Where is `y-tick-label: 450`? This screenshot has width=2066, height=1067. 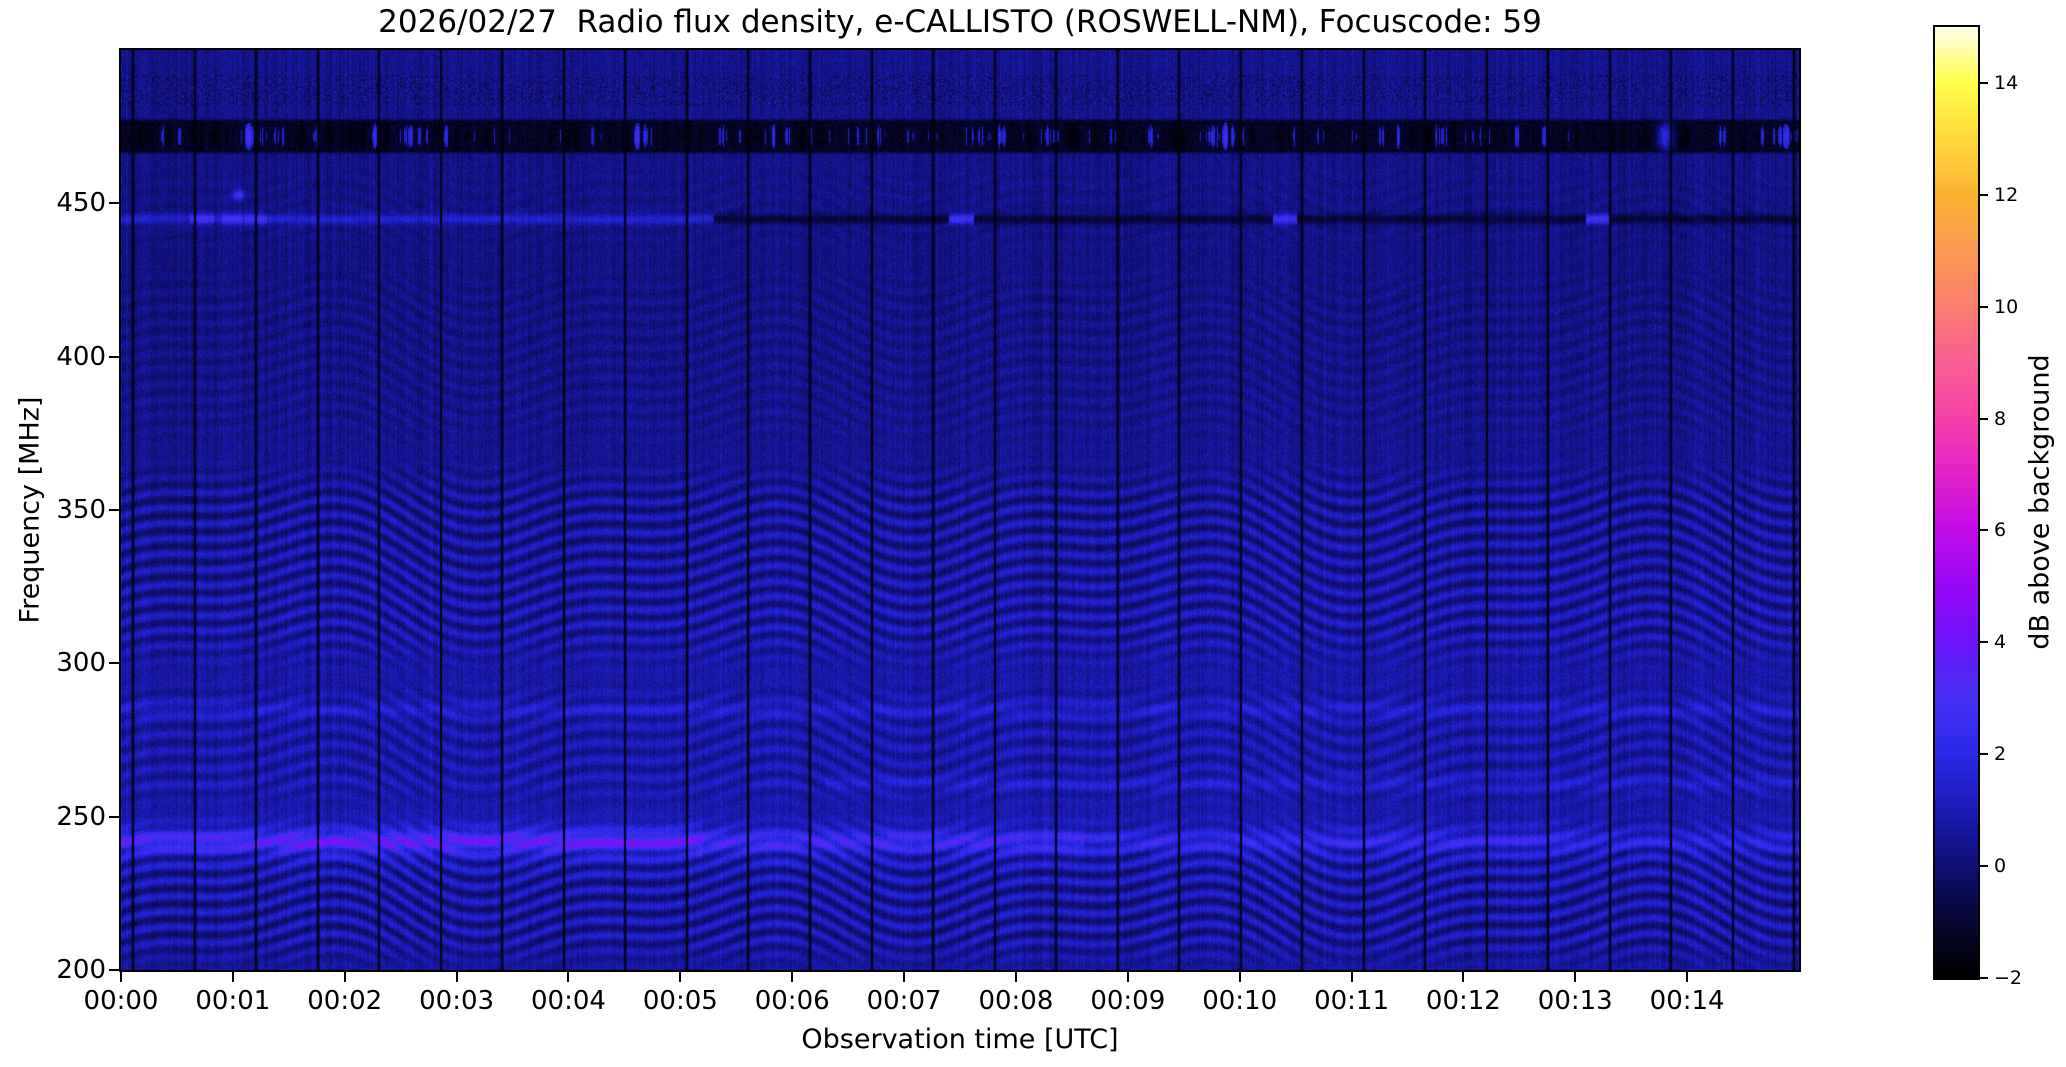
y-tick-label: 450 is located at coordinates (81, 203).